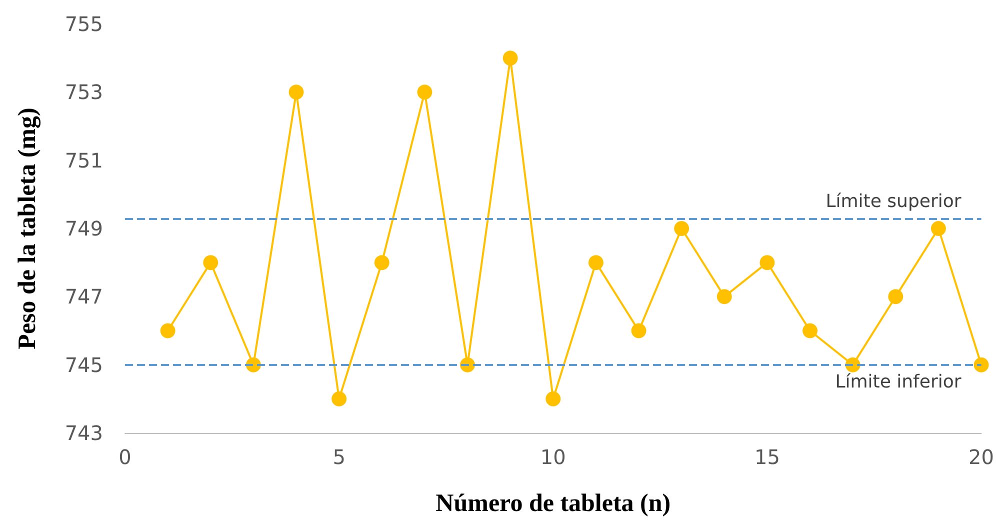 The width and height of the screenshot is (997, 525). What do you see at coordinates (339, 457) in the screenshot?
I see `x-tick-label: 5` at bounding box center [339, 457].